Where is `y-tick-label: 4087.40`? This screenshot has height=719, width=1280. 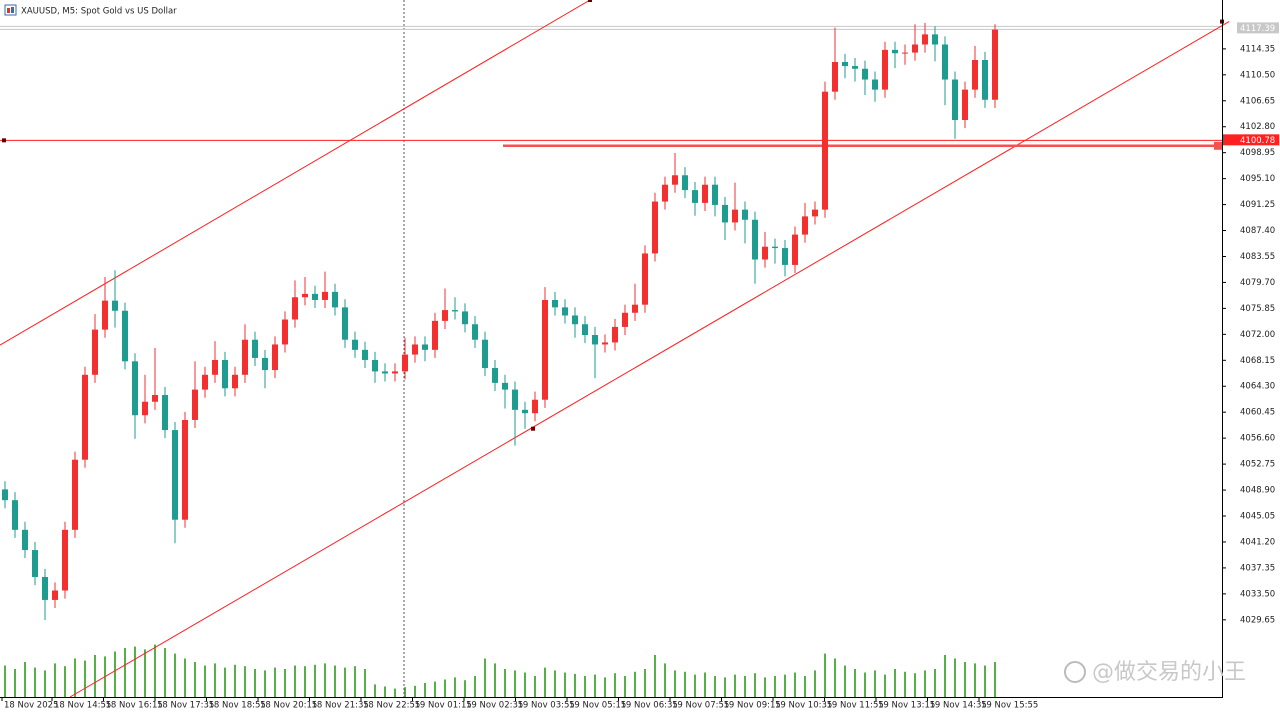 y-tick-label: 4087.40 is located at coordinates (1257, 231).